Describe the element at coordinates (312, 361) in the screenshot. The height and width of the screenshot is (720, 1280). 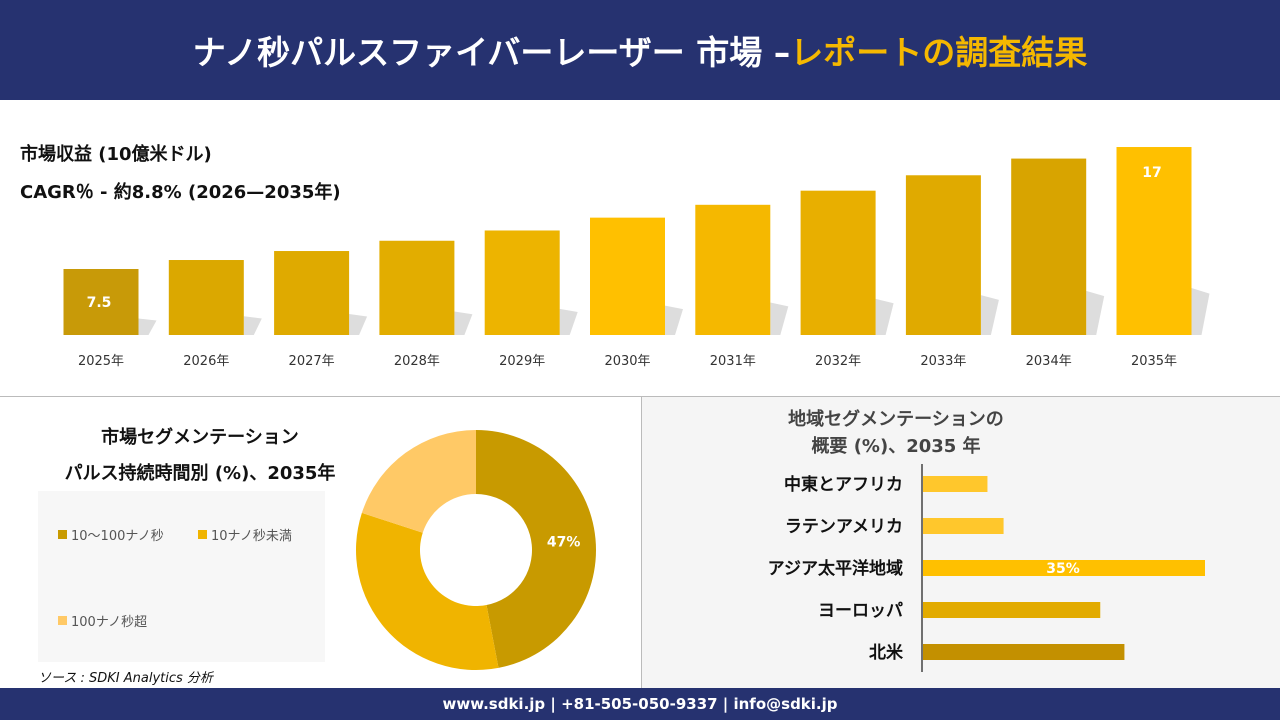
I see `x-tick-label: 2027年` at that location.